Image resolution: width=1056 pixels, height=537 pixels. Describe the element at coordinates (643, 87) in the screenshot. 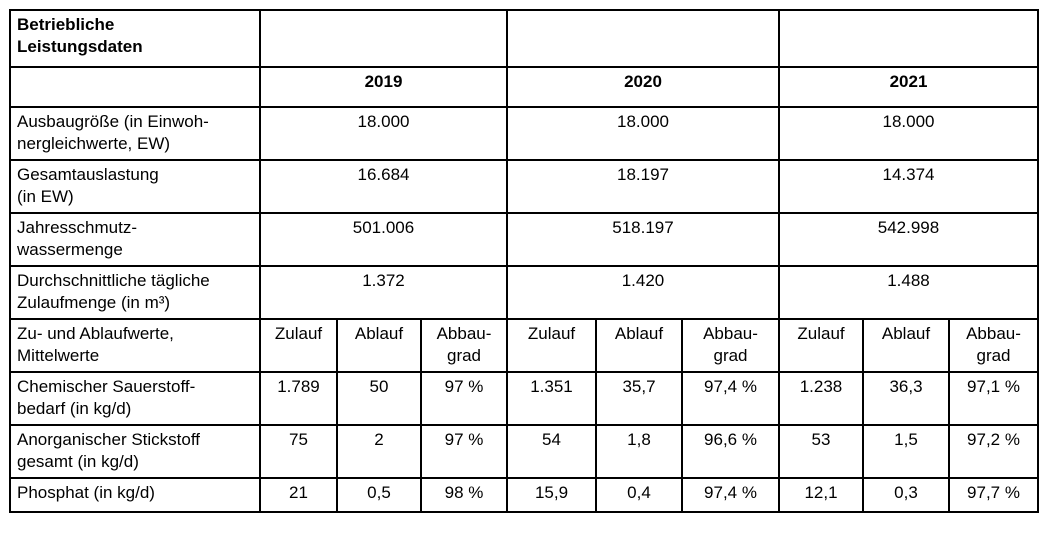

I see `year-header-2020: 2020` at that location.